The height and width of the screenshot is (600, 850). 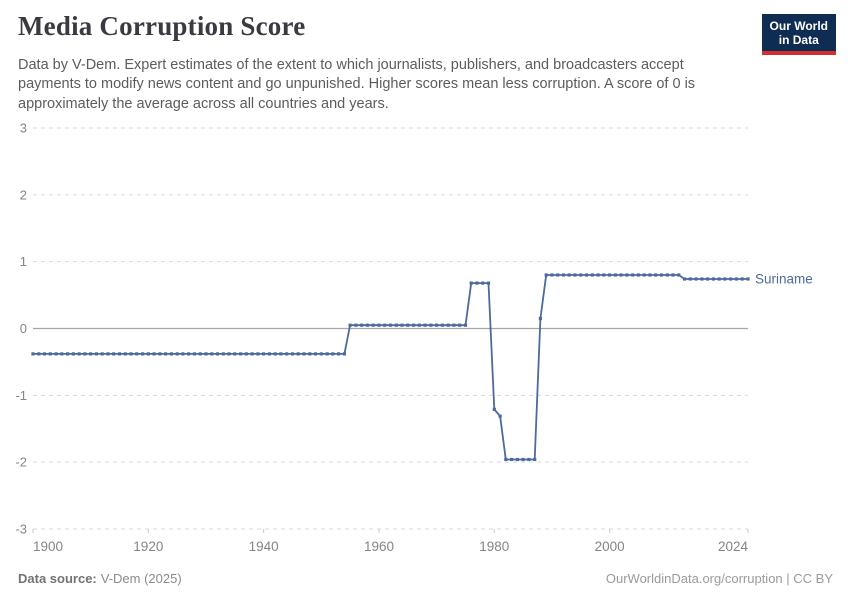 I want to click on x-axis-tick-label: 2024, so click(x=733, y=546).